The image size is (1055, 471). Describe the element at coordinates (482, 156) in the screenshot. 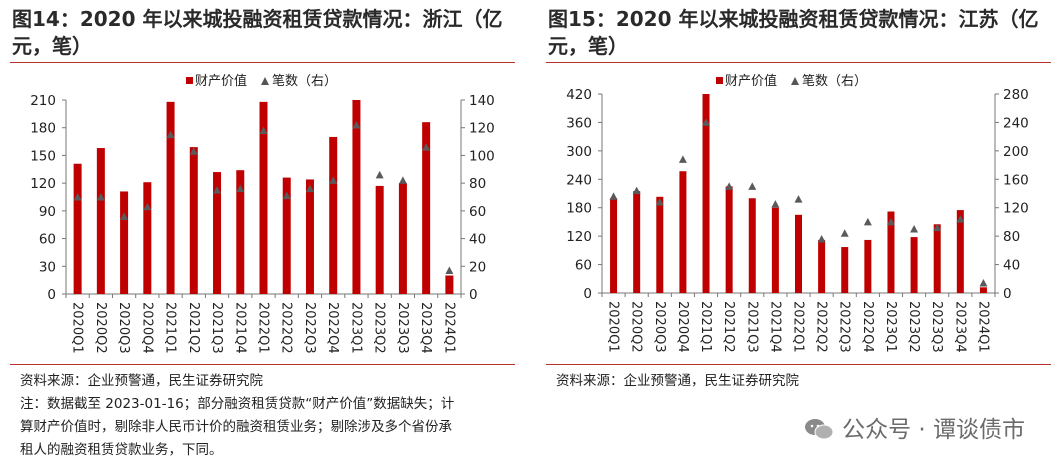

I see `right-tick-label: 100` at that location.